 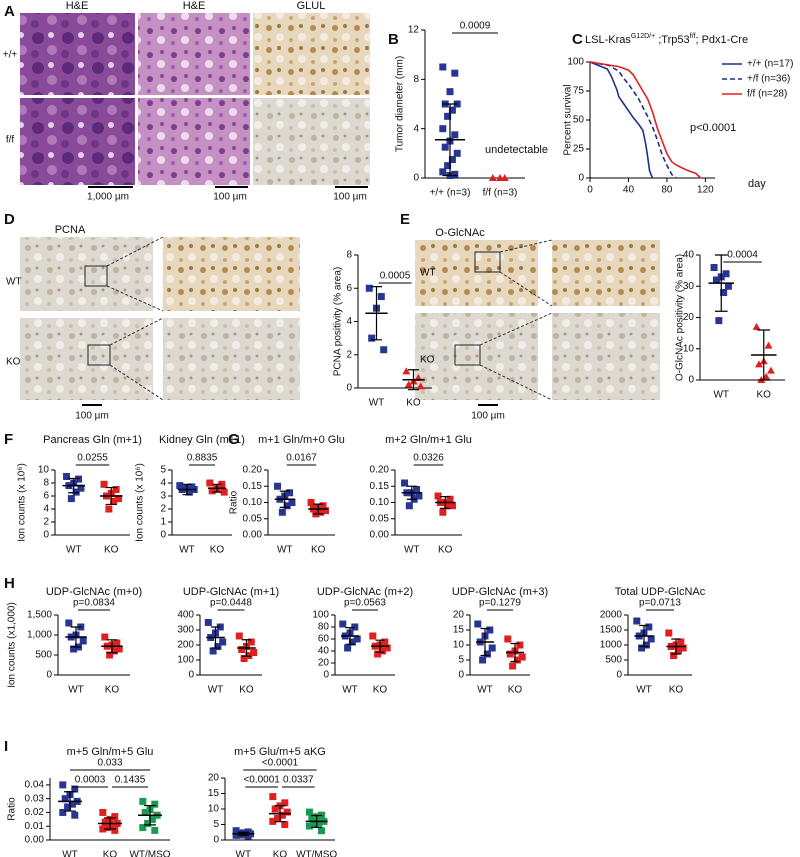 What do you see at coordinates (767, 94) in the screenshot?
I see `legend-label: f/f (n=28)` at bounding box center [767, 94].